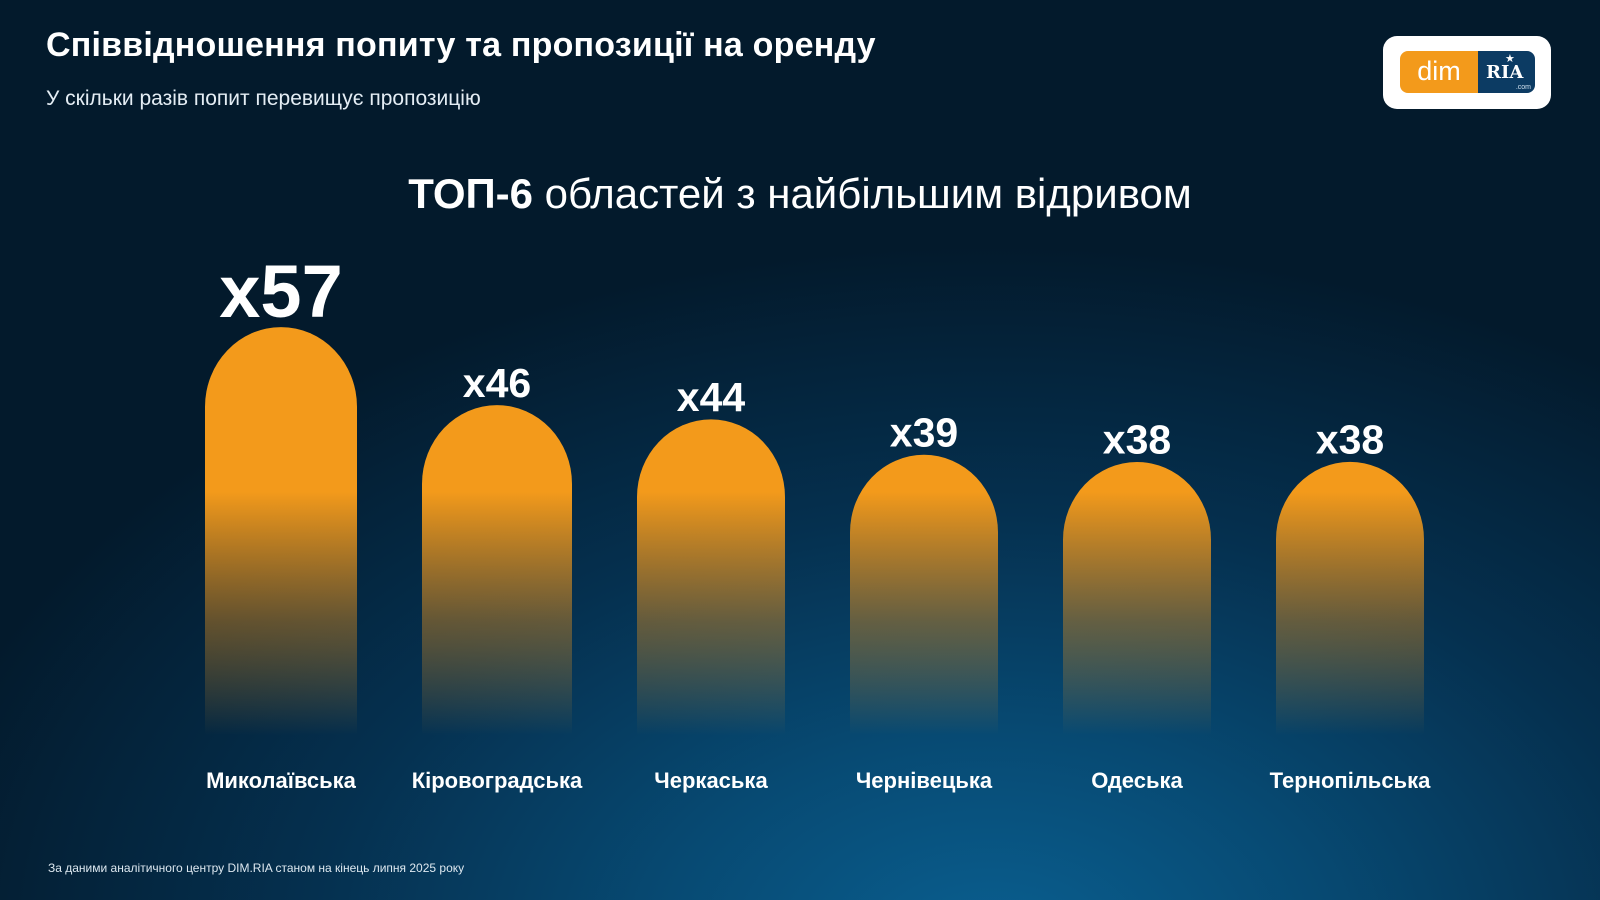 The image size is (1600, 900). I want to click on category-label: Черкаська, so click(711, 780).